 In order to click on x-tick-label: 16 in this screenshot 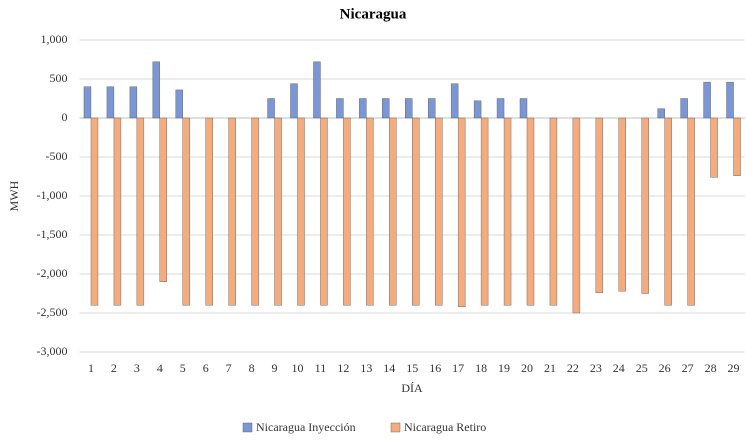, I will do `click(435, 368)`.